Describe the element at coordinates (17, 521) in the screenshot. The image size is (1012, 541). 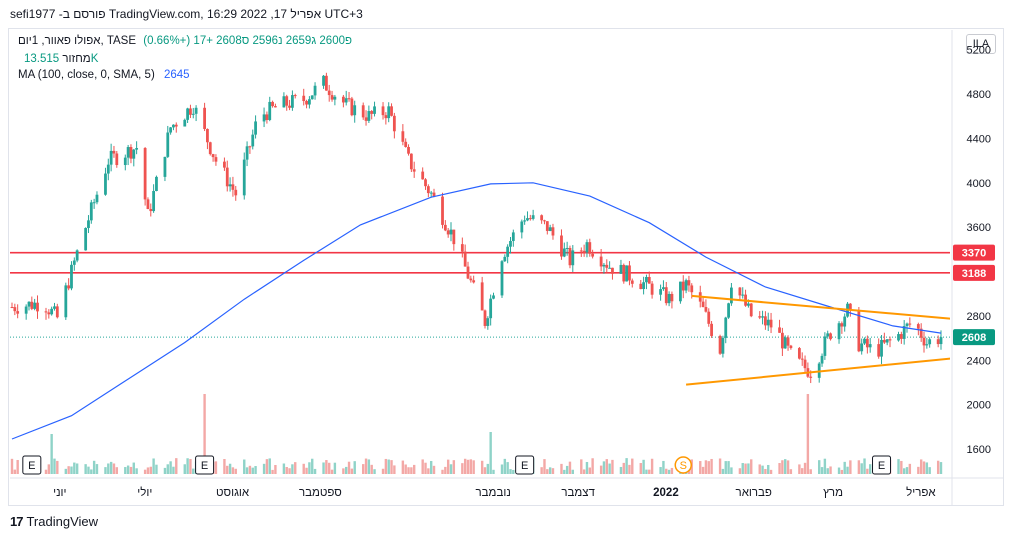
I see `tradingview-logo-icon: 17` at that location.